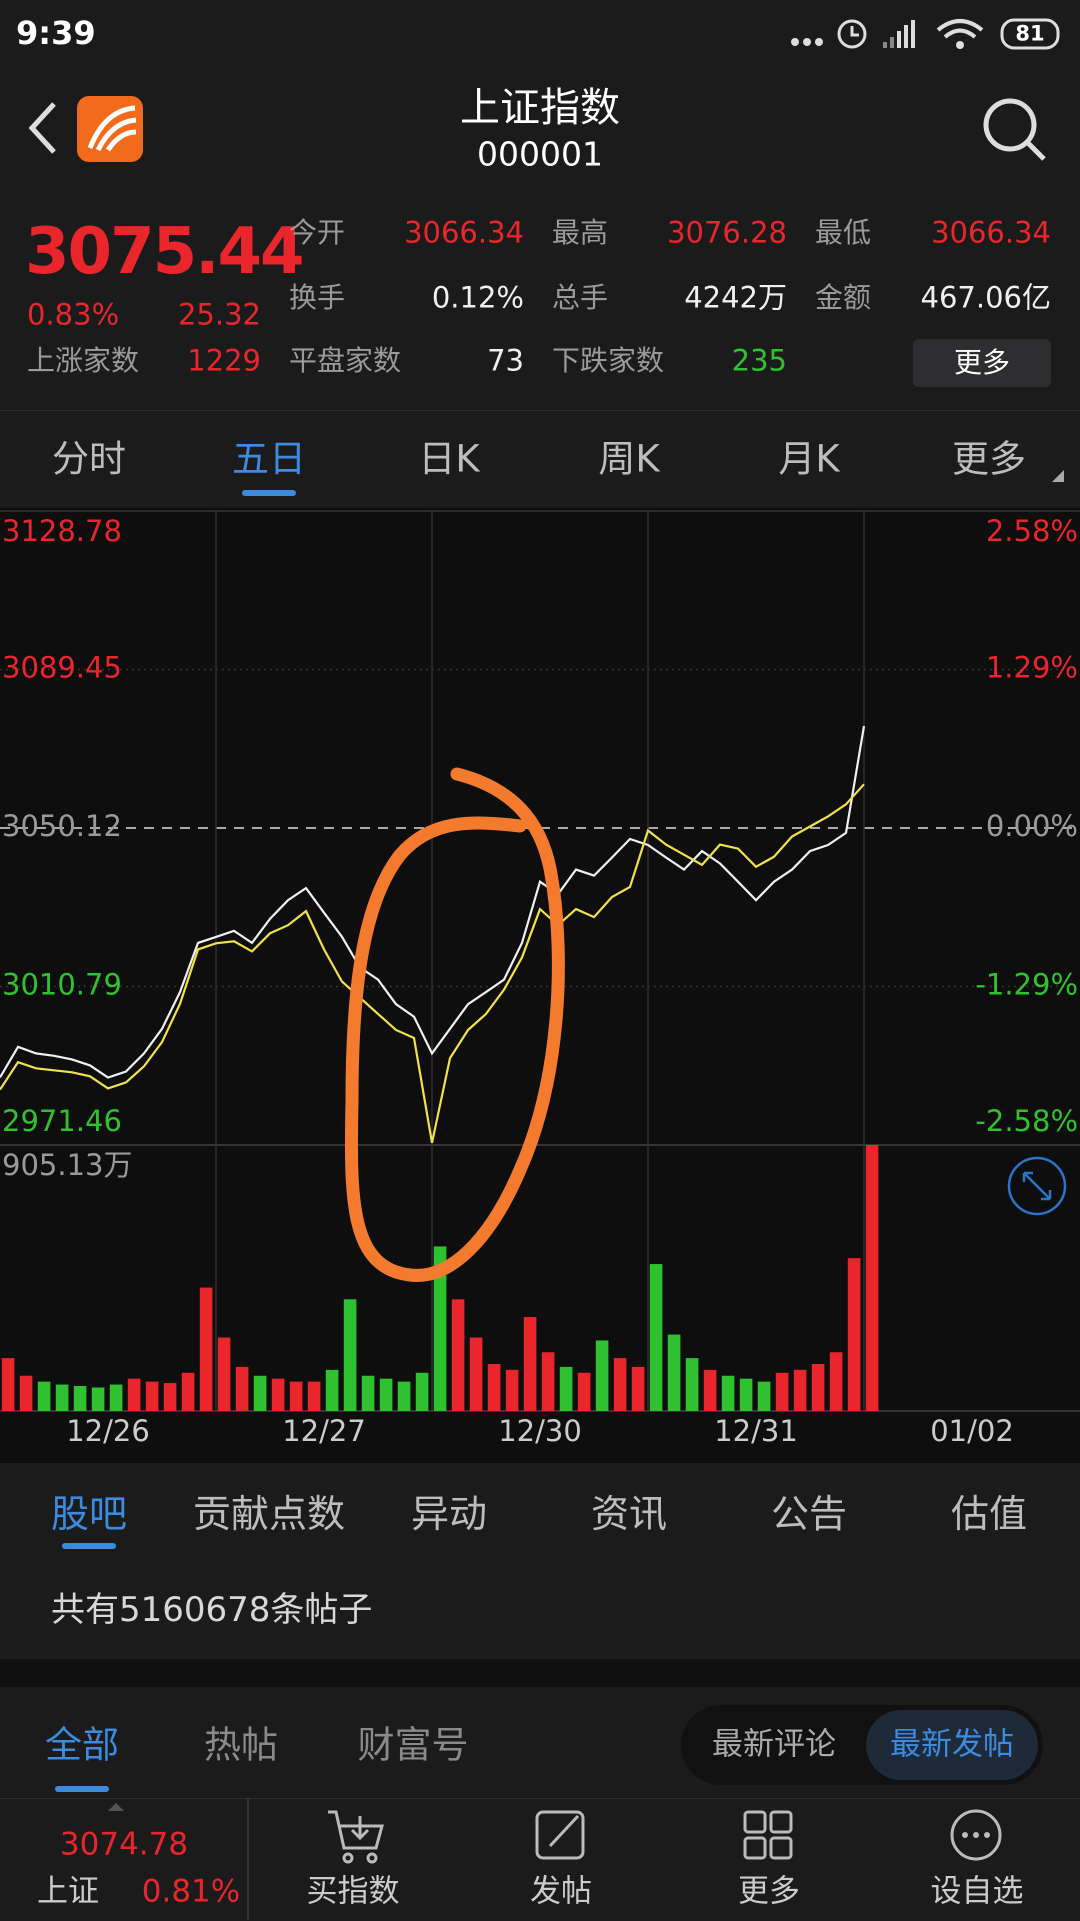 This screenshot has height=1921, width=1080. I want to click on period-tab: 日K, so click(449, 459).